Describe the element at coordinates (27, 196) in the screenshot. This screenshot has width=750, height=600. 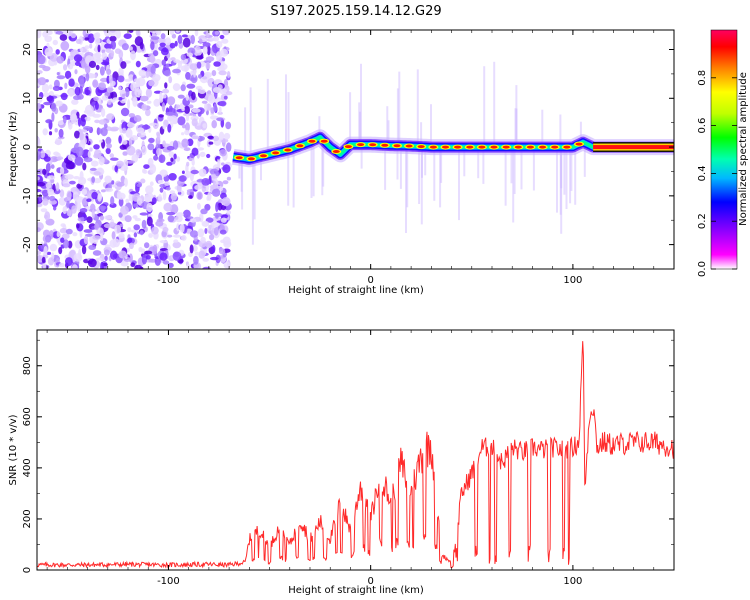
I see `y-tick-label: -10` at that location.